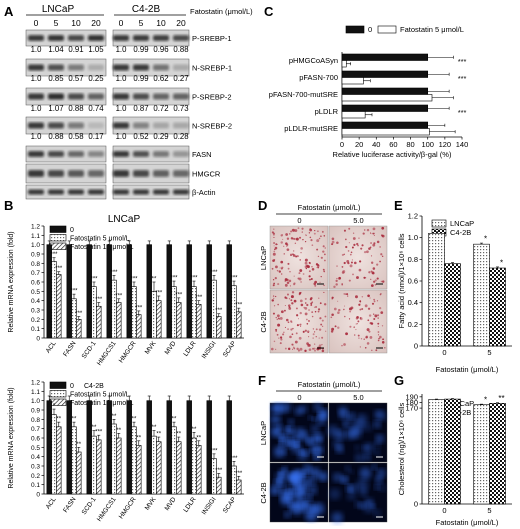 This screenshot has width=520, height=529. What do you see at coordinates (385, 74) in the screenshot?
I see `bar-control` at bounding box center [385, 74].